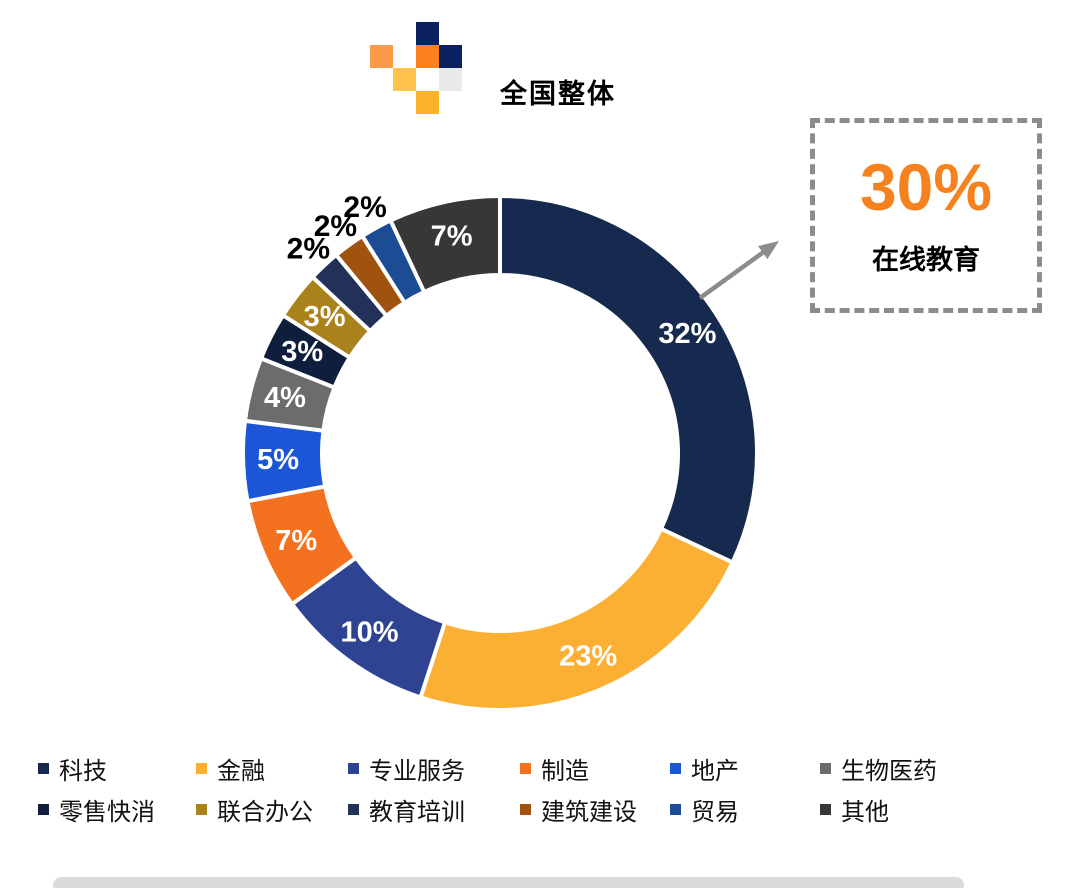 The image size is (1080, 888). What do you see at coordinates (715, 771) in the screenshot?
I see `legend-label: 地产` at bounding box center [715, 771].